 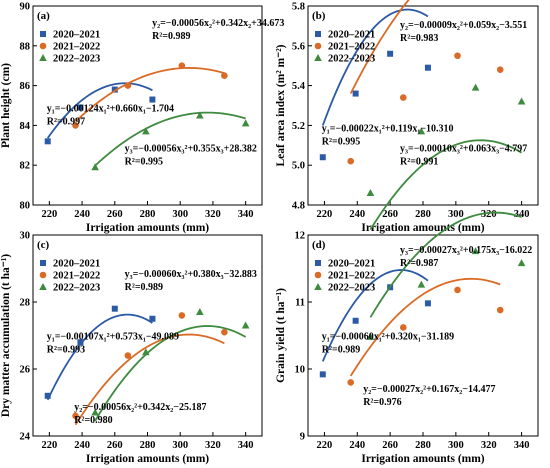 I want to click on y-tick-label: 80, so click(x=25, y=206).